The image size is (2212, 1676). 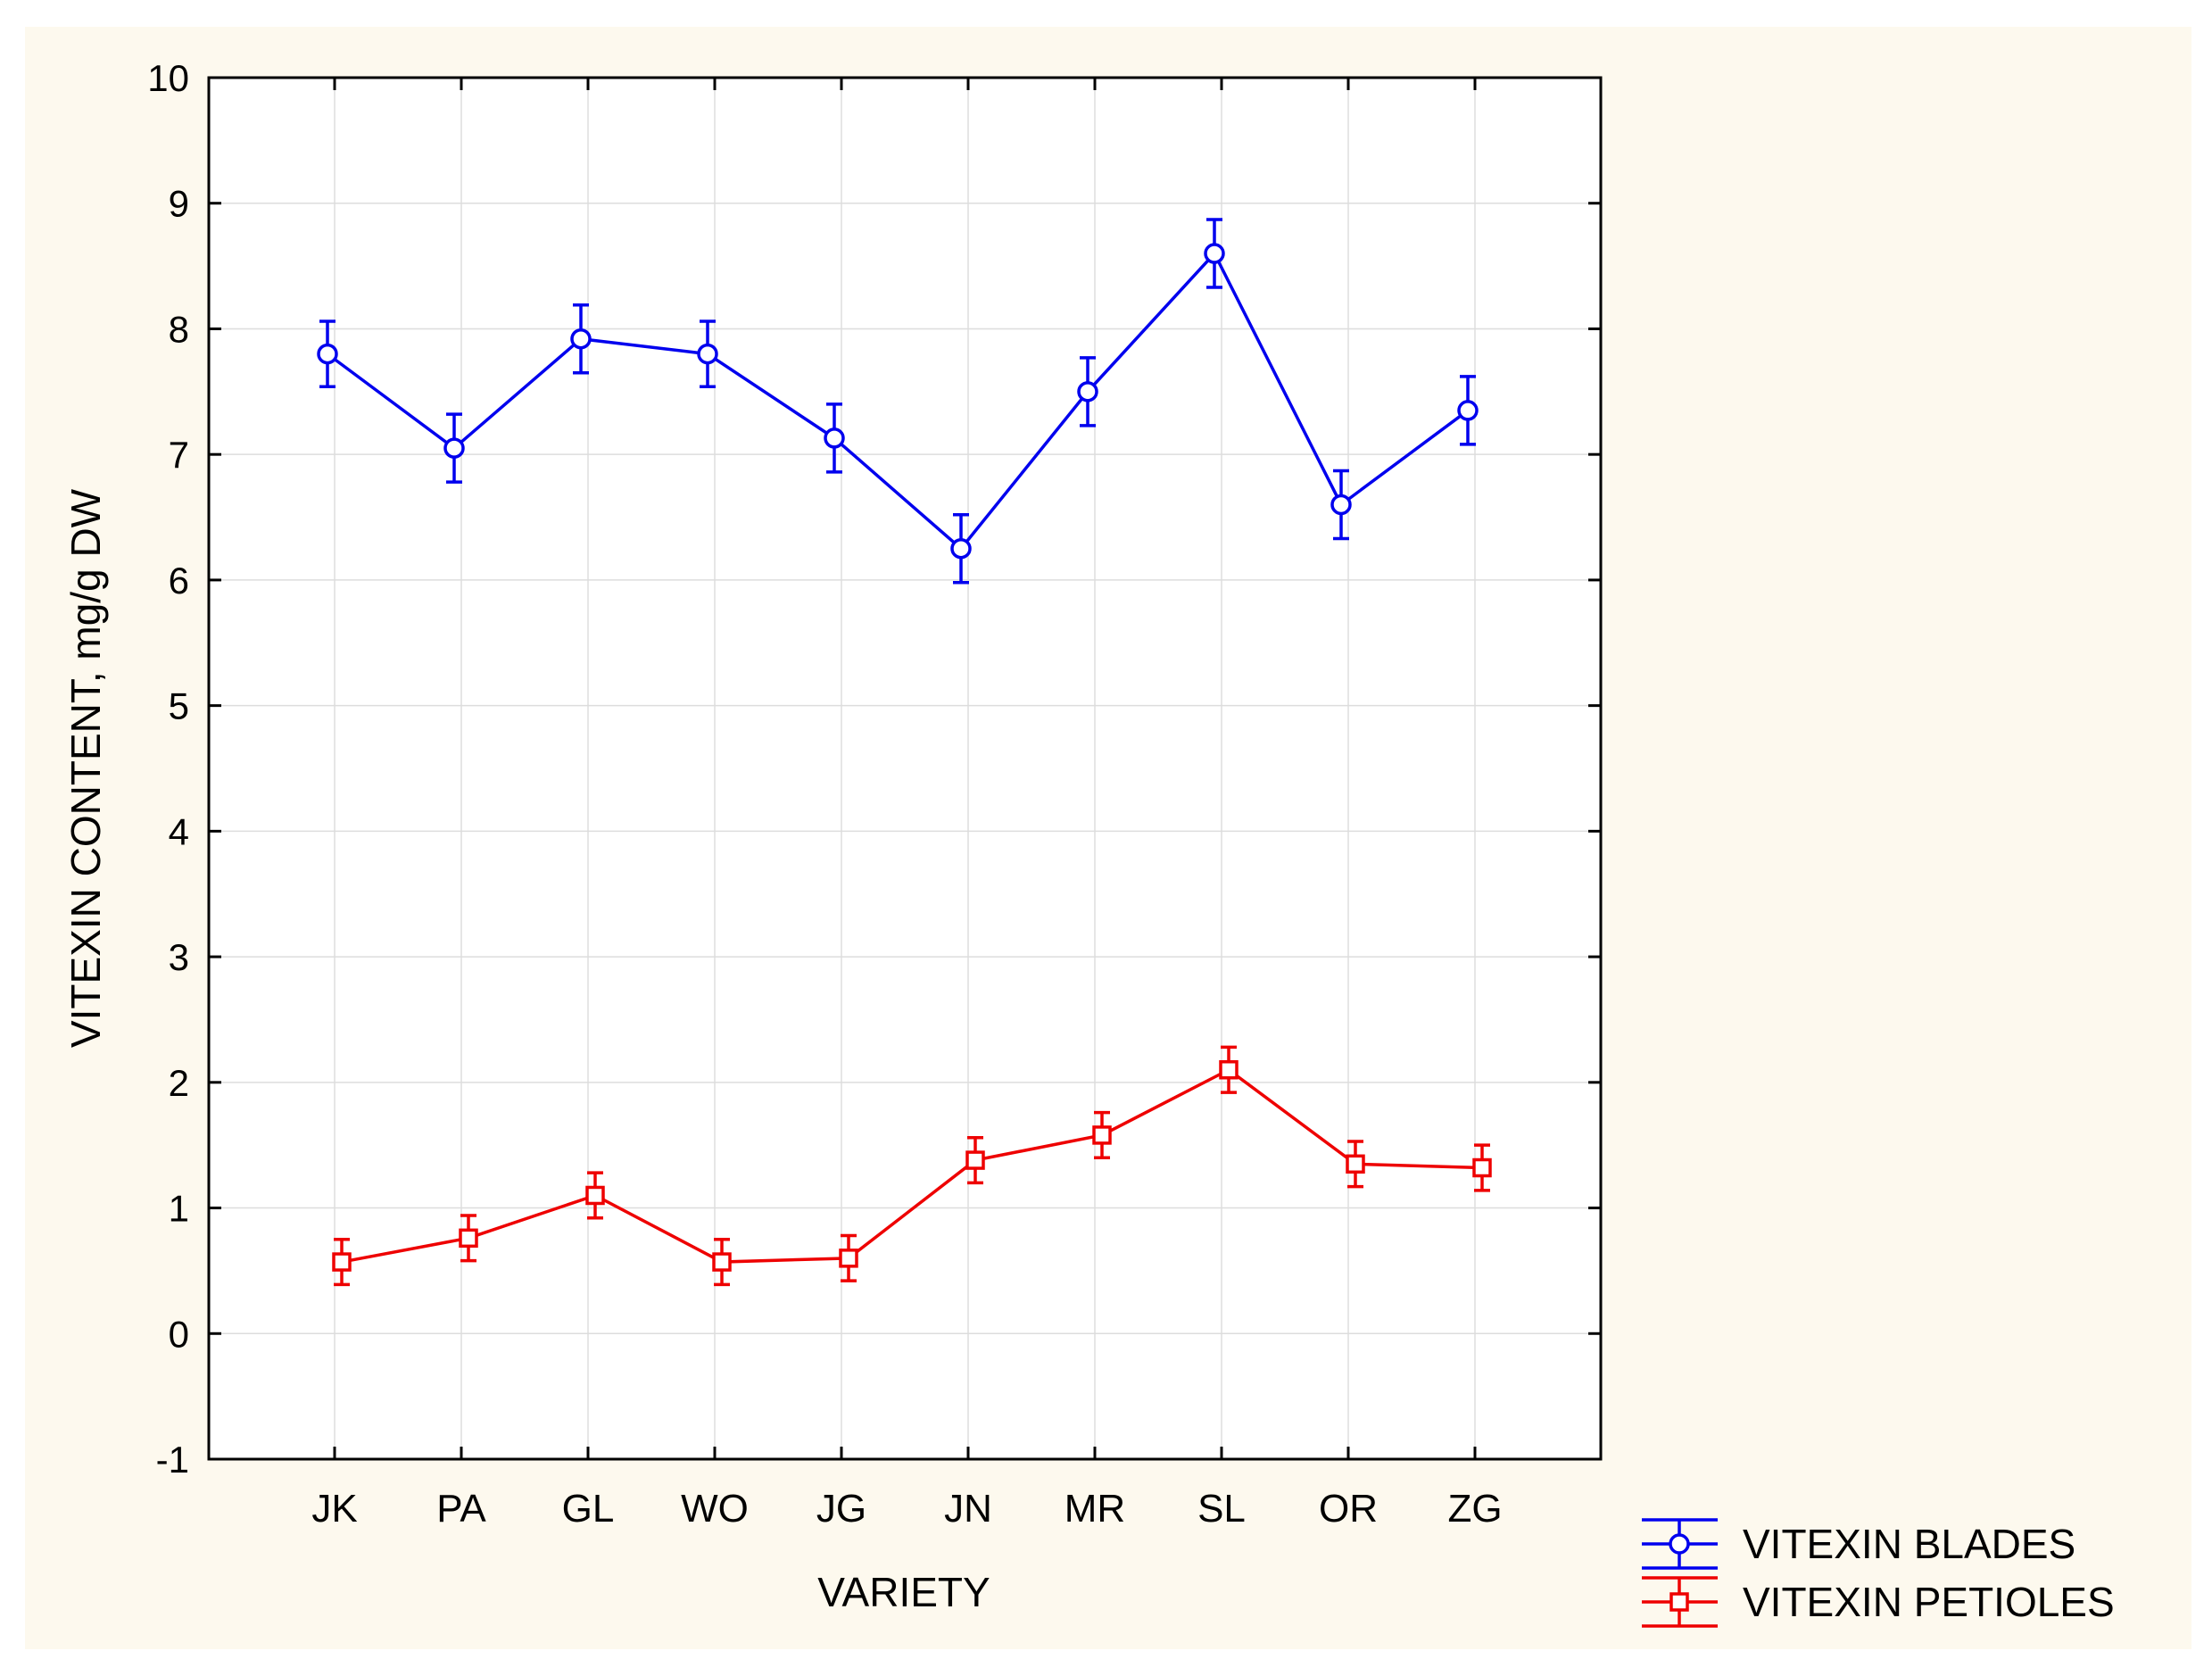 I want to click on series-vitexin-blades, so click(x=898, y=401).